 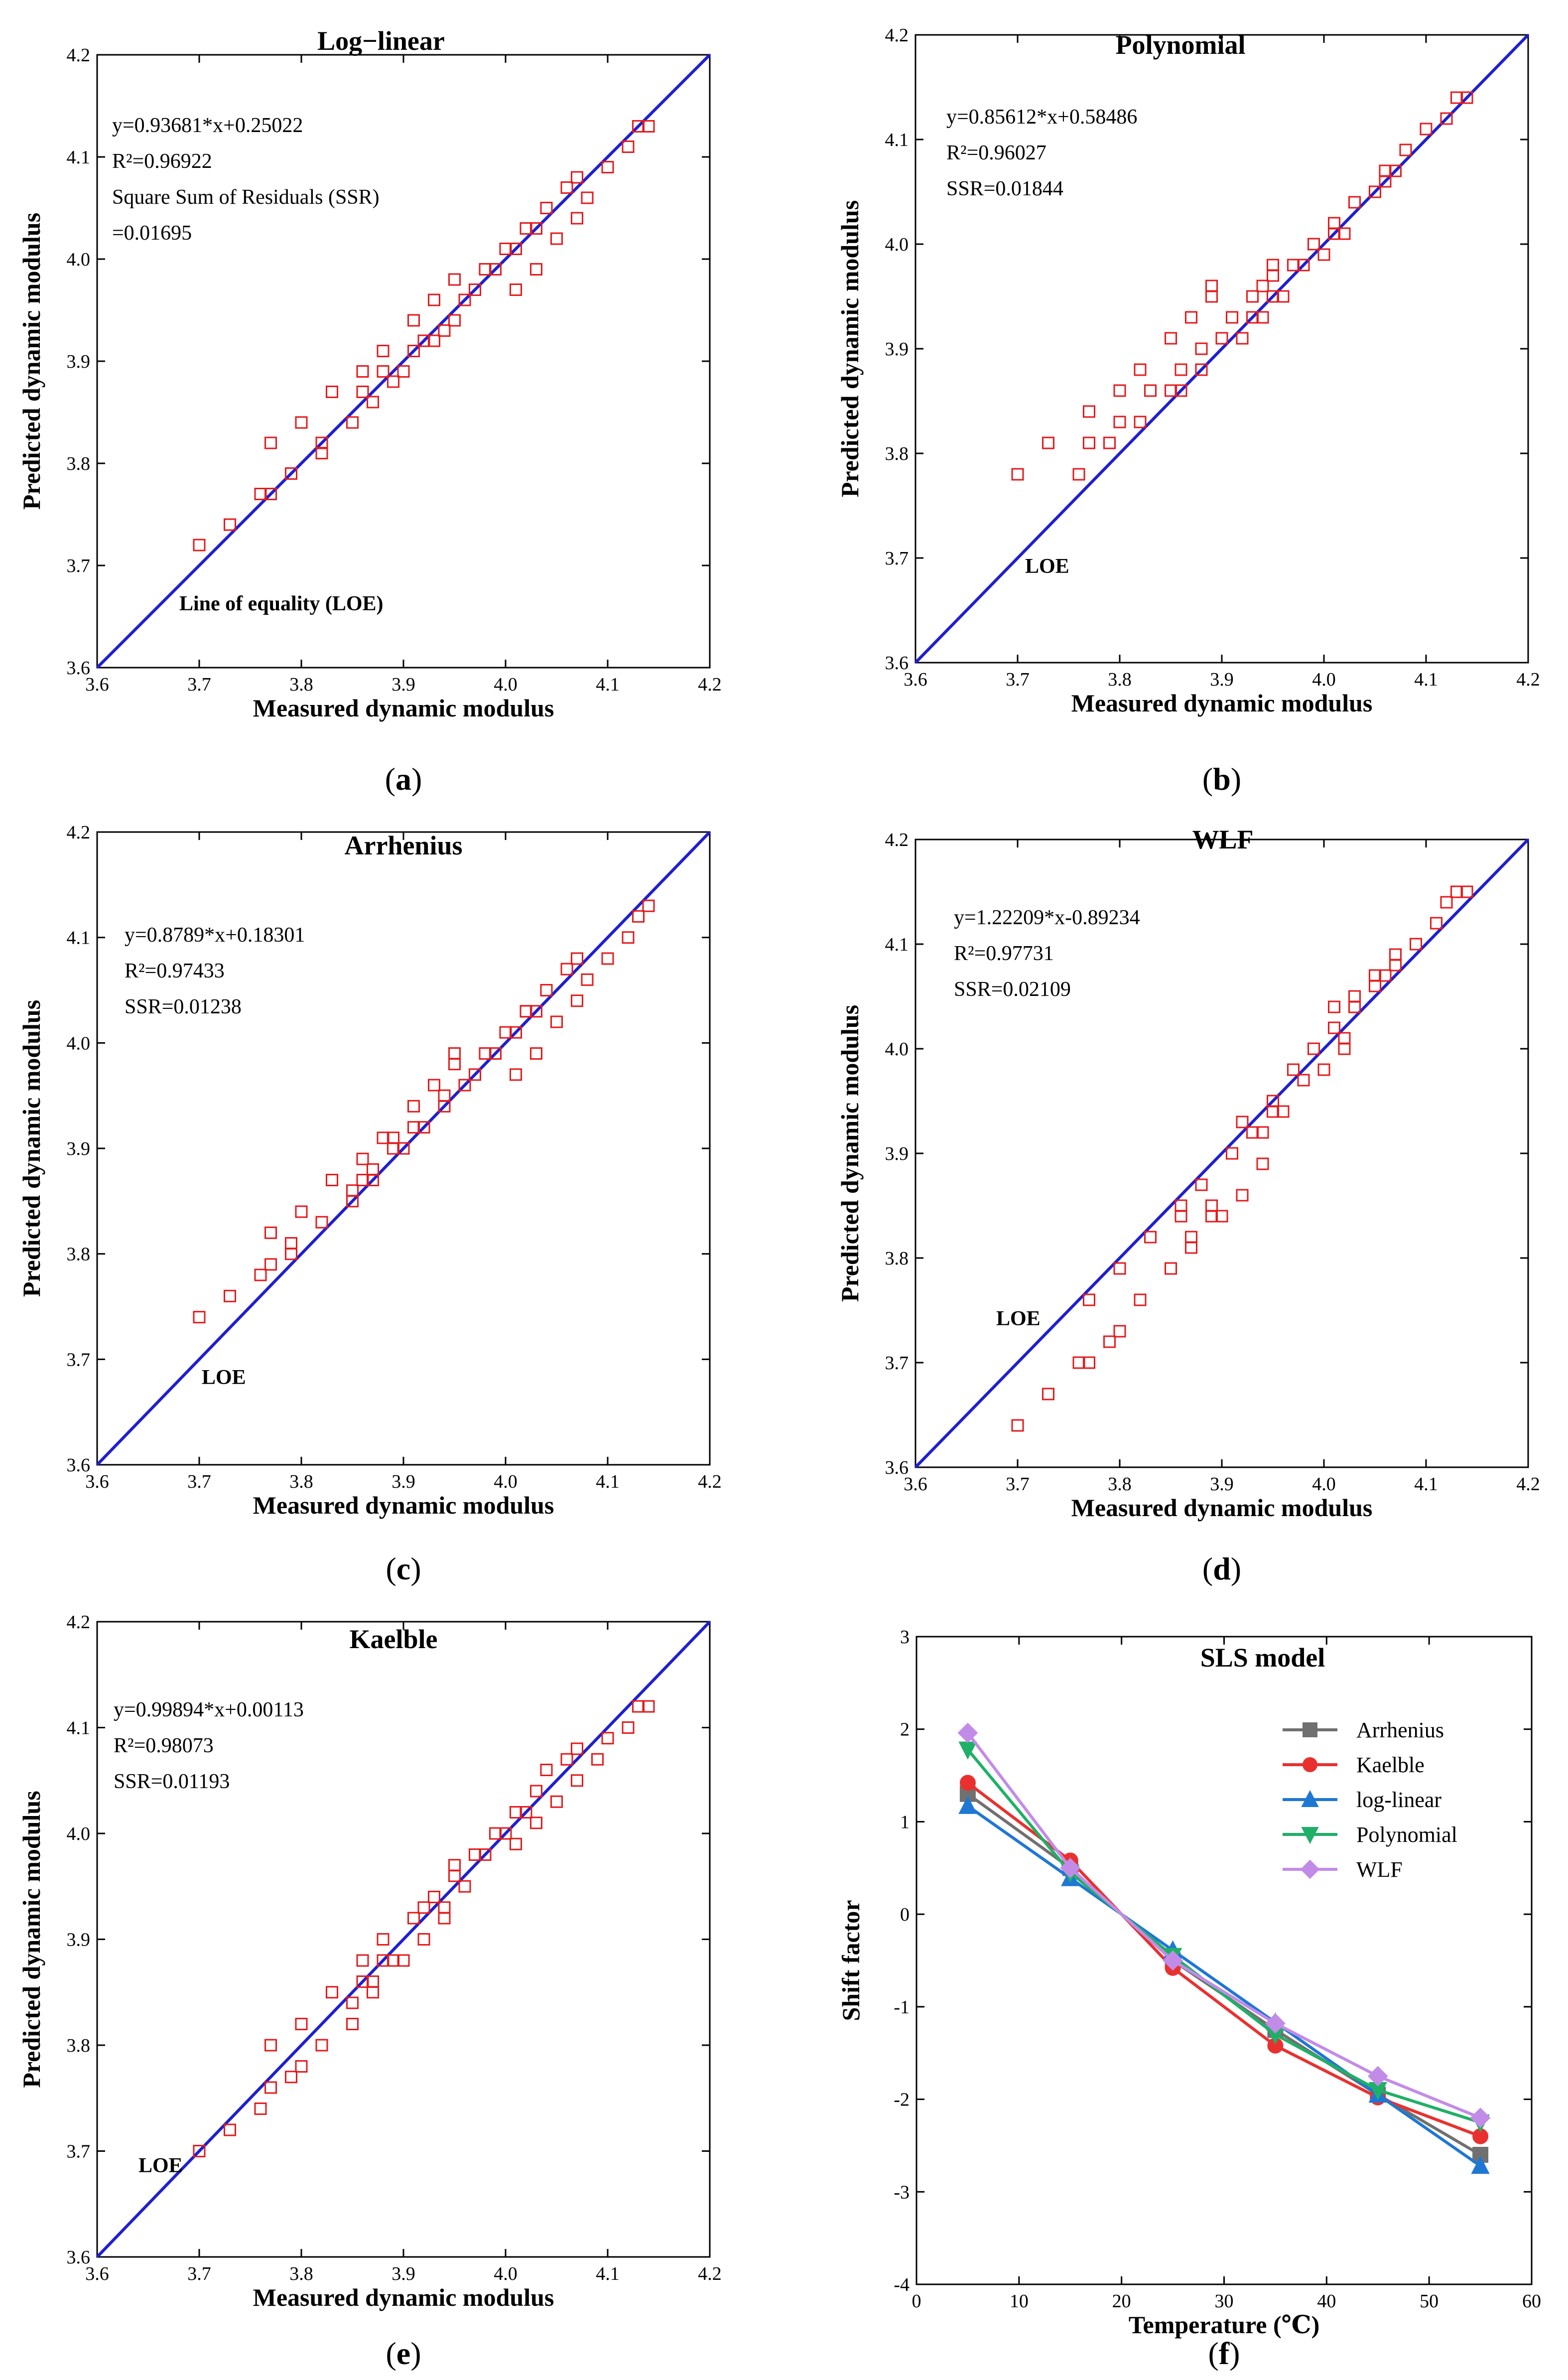 What do you see at coordinates (905, 1914) in the screenshot?
I see `y-tick-label: 0` at bounding box center [905, 1914].